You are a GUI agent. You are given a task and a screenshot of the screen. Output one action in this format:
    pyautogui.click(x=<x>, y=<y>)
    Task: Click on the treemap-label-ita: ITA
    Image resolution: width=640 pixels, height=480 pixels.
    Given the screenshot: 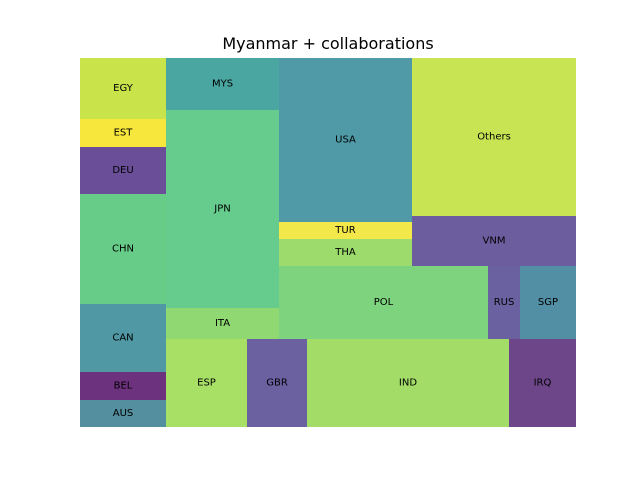 What is the action you would take?
    pyautogui.click(x=222, y=323)
    